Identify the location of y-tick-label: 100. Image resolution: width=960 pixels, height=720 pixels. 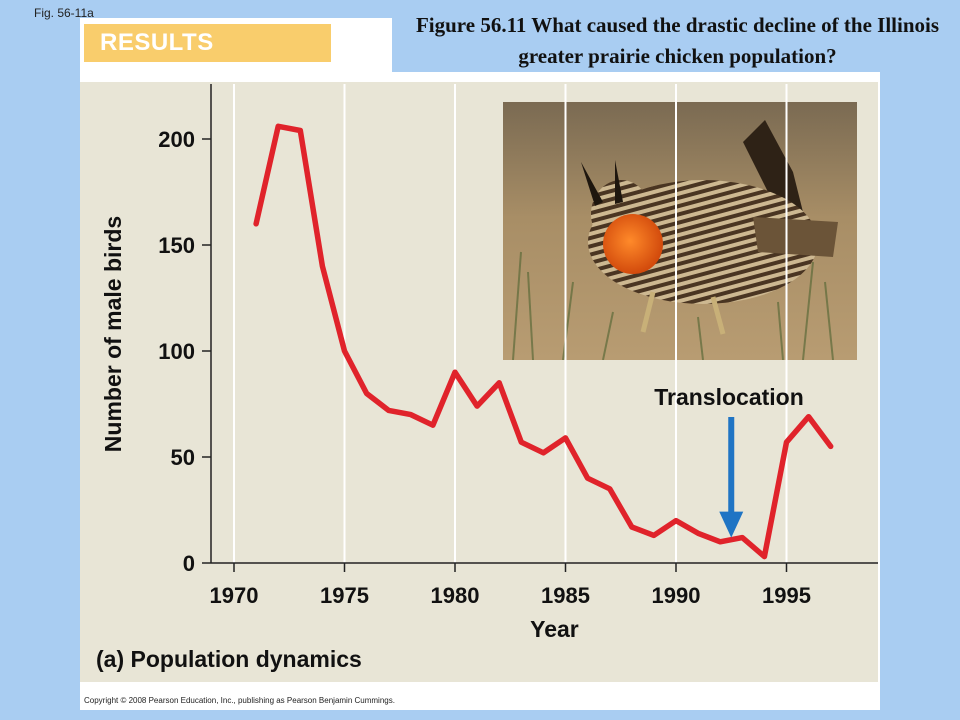
(176, 351).